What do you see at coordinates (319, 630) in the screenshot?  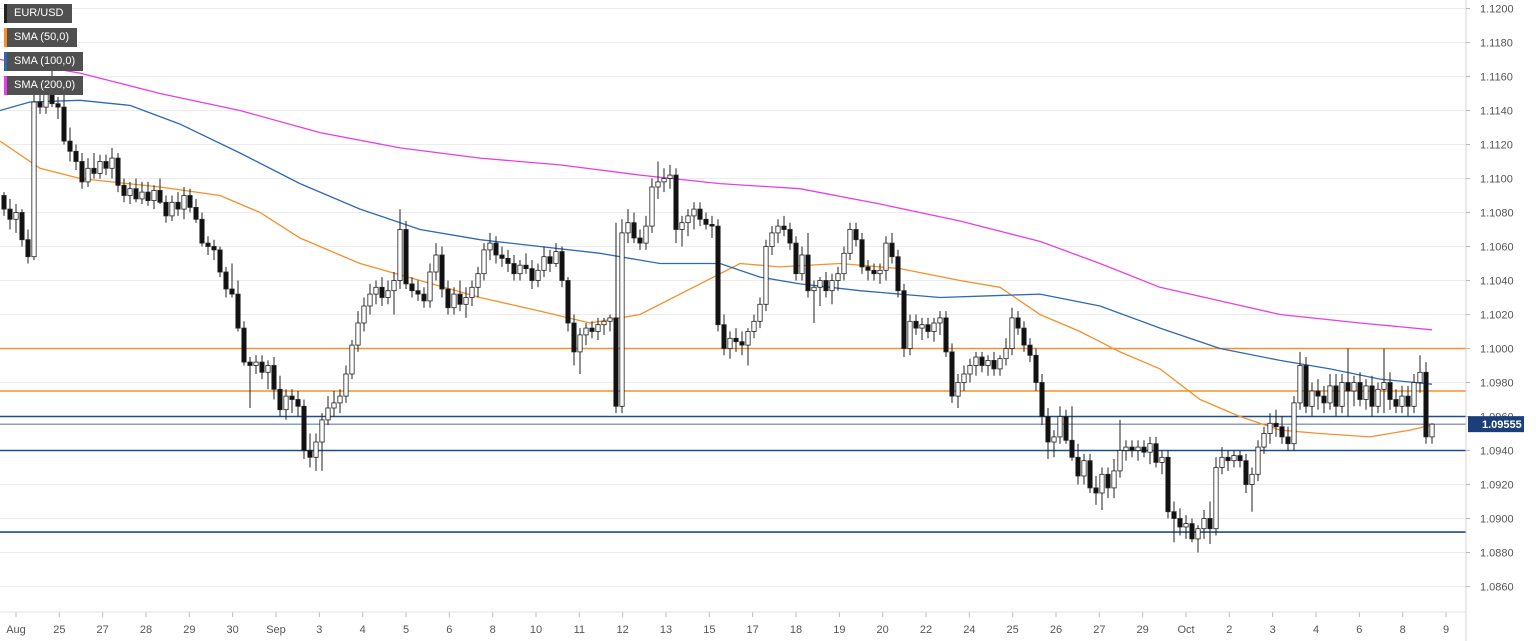 I see `x-tick-label: 3` at bounding box center [319, 630].